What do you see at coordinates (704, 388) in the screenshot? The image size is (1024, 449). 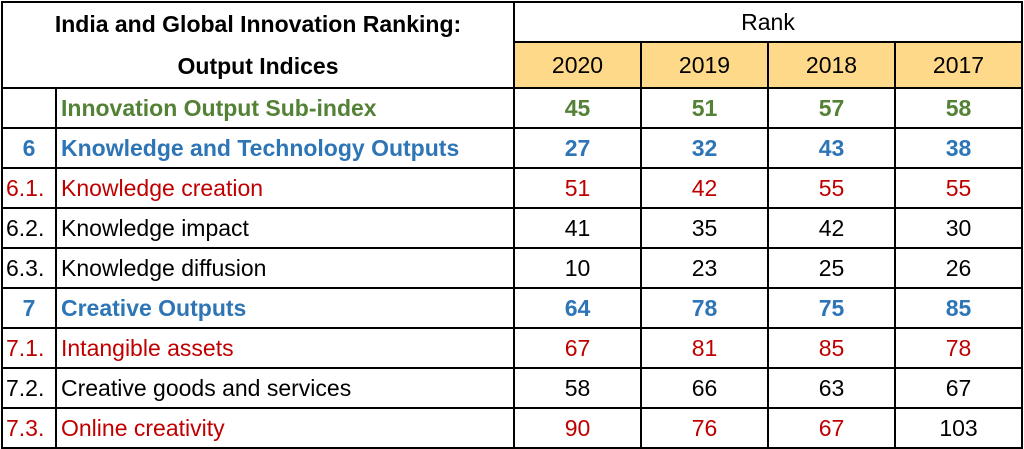 I see `rank-value-2019: 66` at bounding box center [704, 388].